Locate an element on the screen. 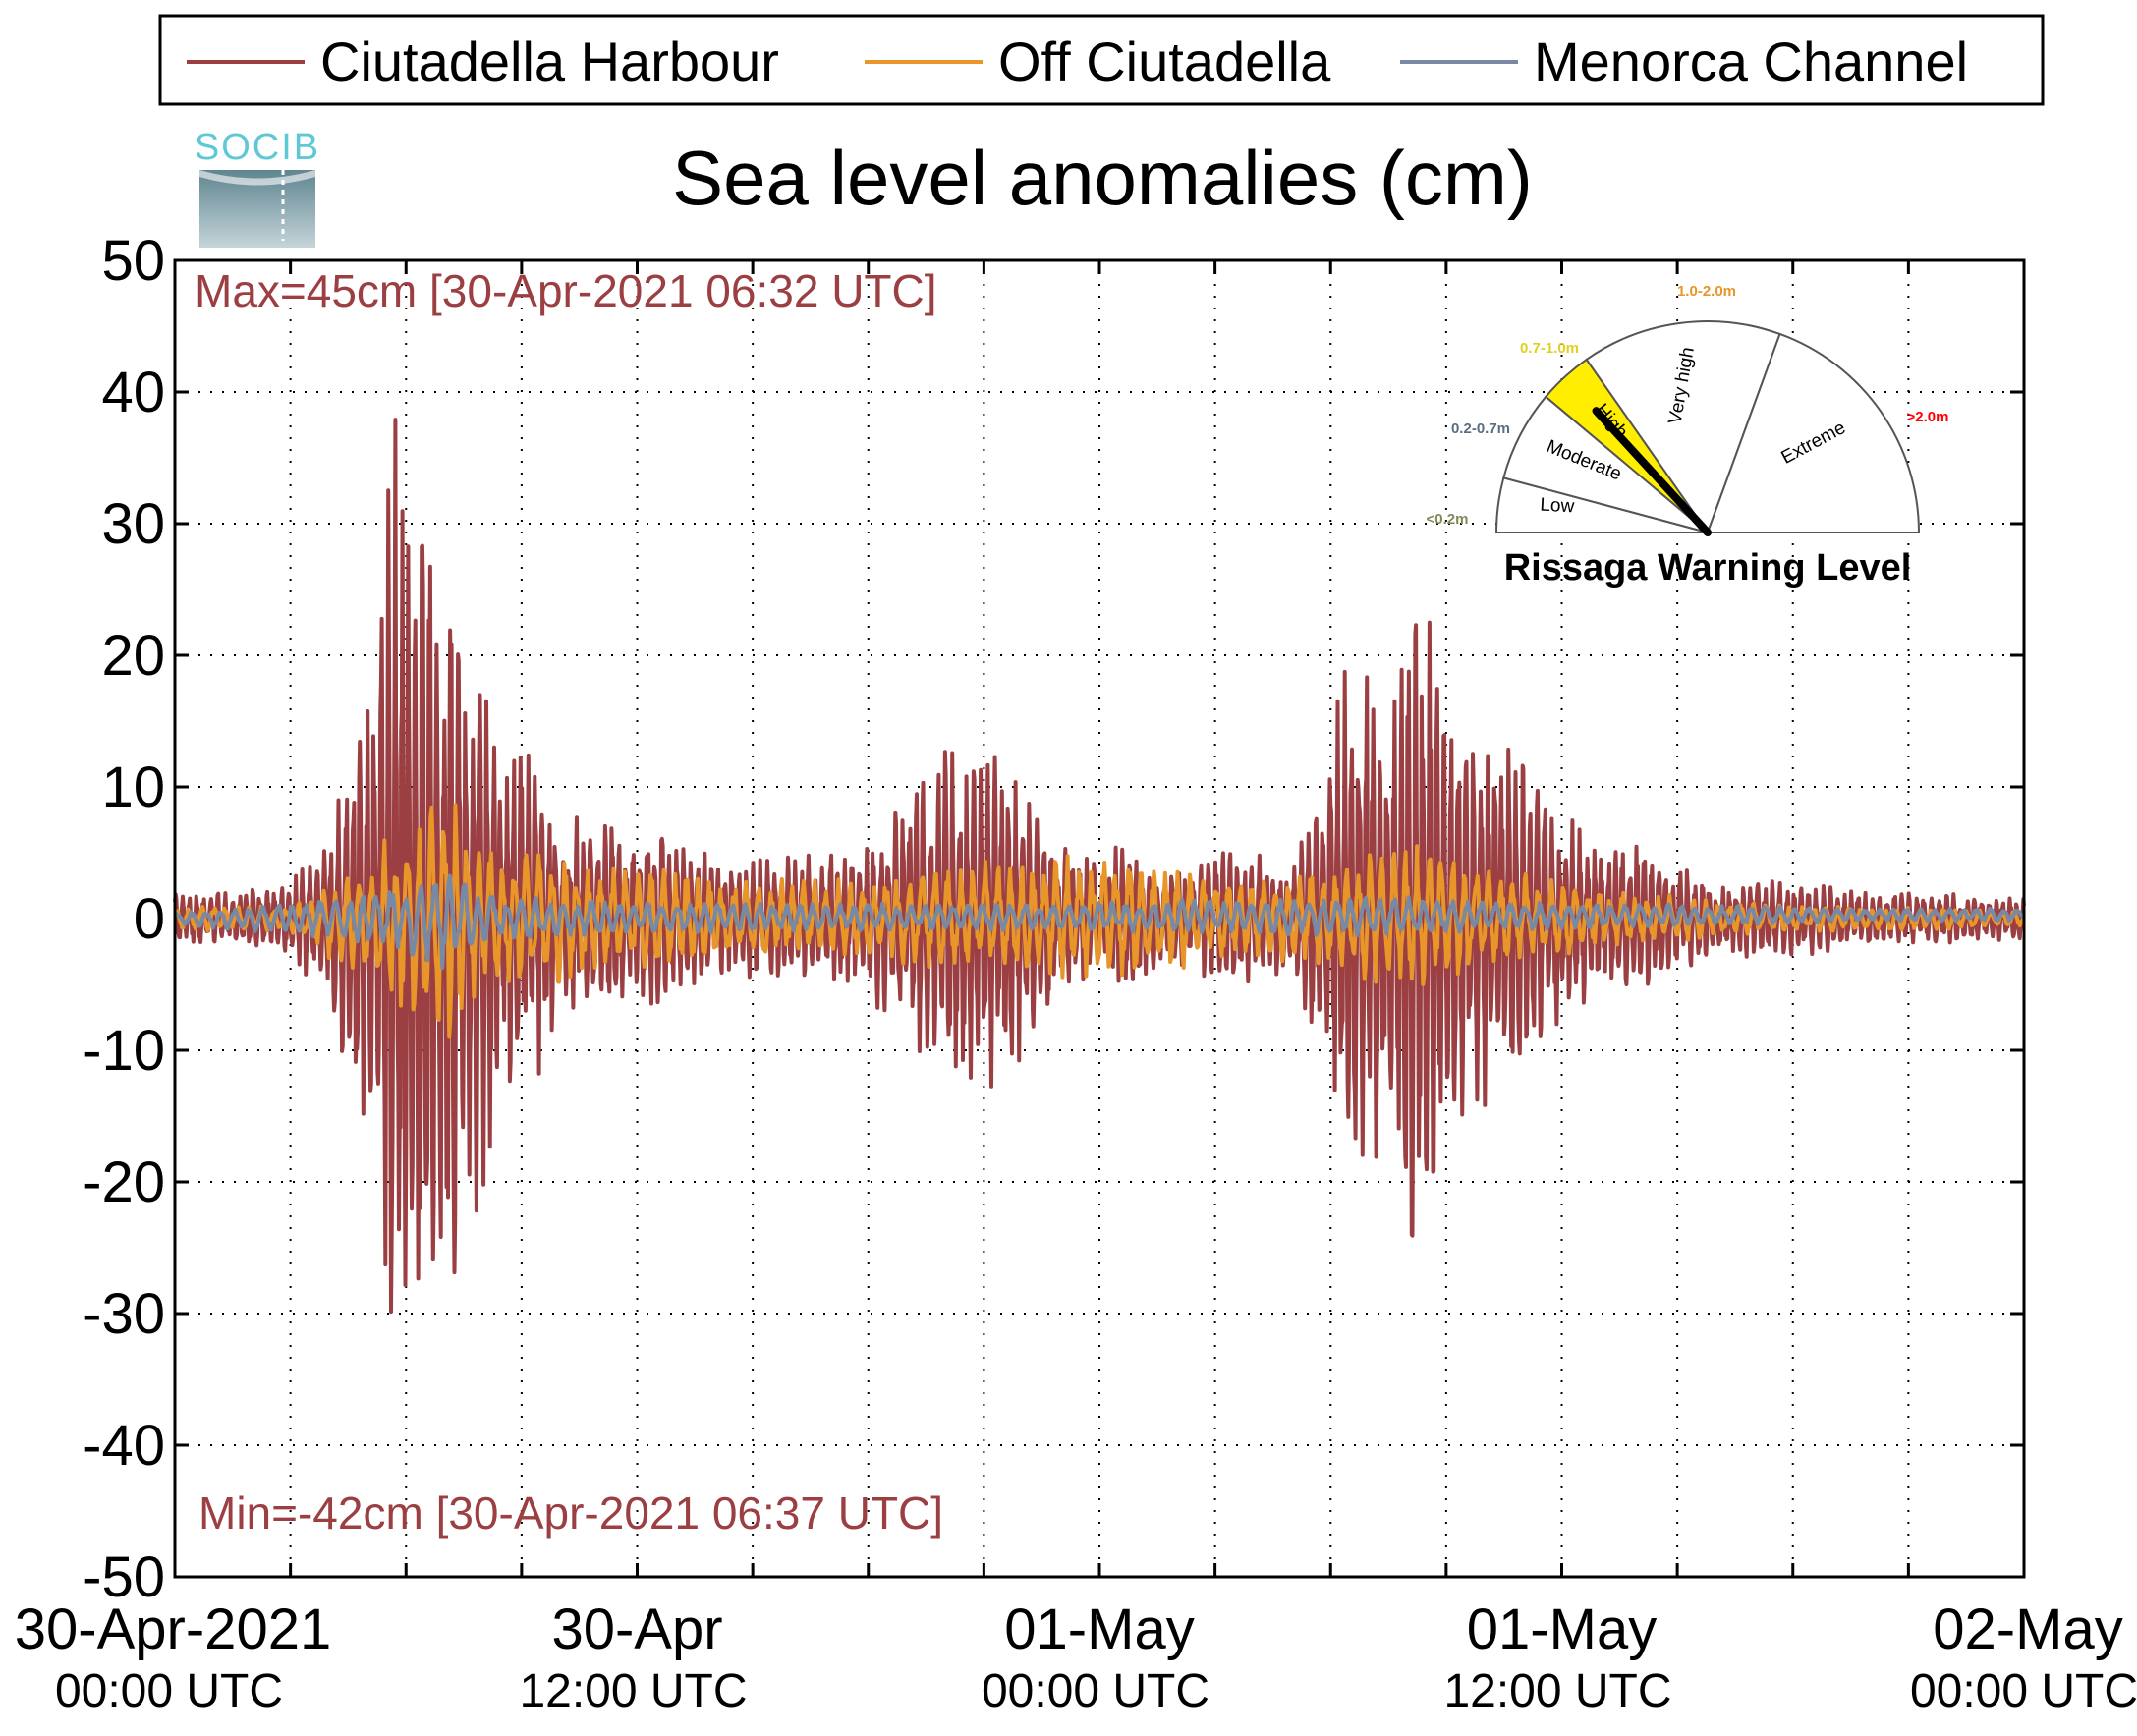  gauge-level-range: 0.2-0.7m is located at coordinates (1480, 428).